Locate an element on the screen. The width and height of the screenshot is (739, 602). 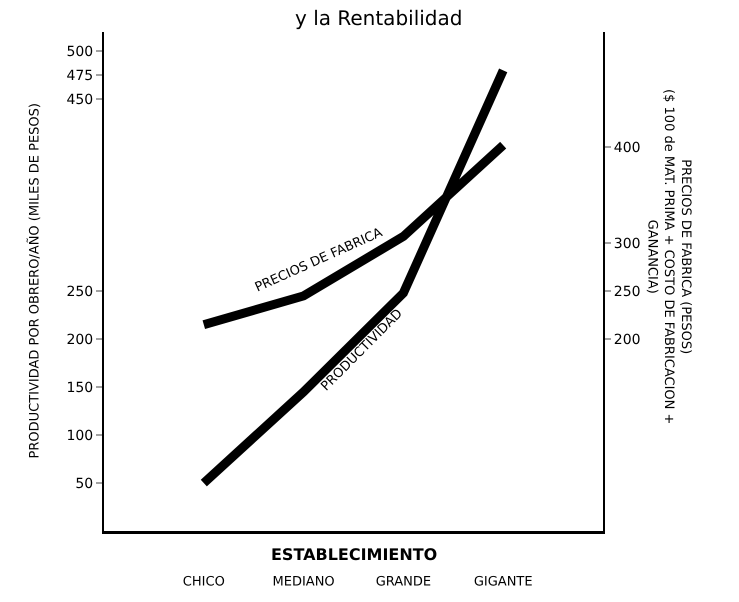
y-tick-label: 50 is located at coordinates (84, 484).